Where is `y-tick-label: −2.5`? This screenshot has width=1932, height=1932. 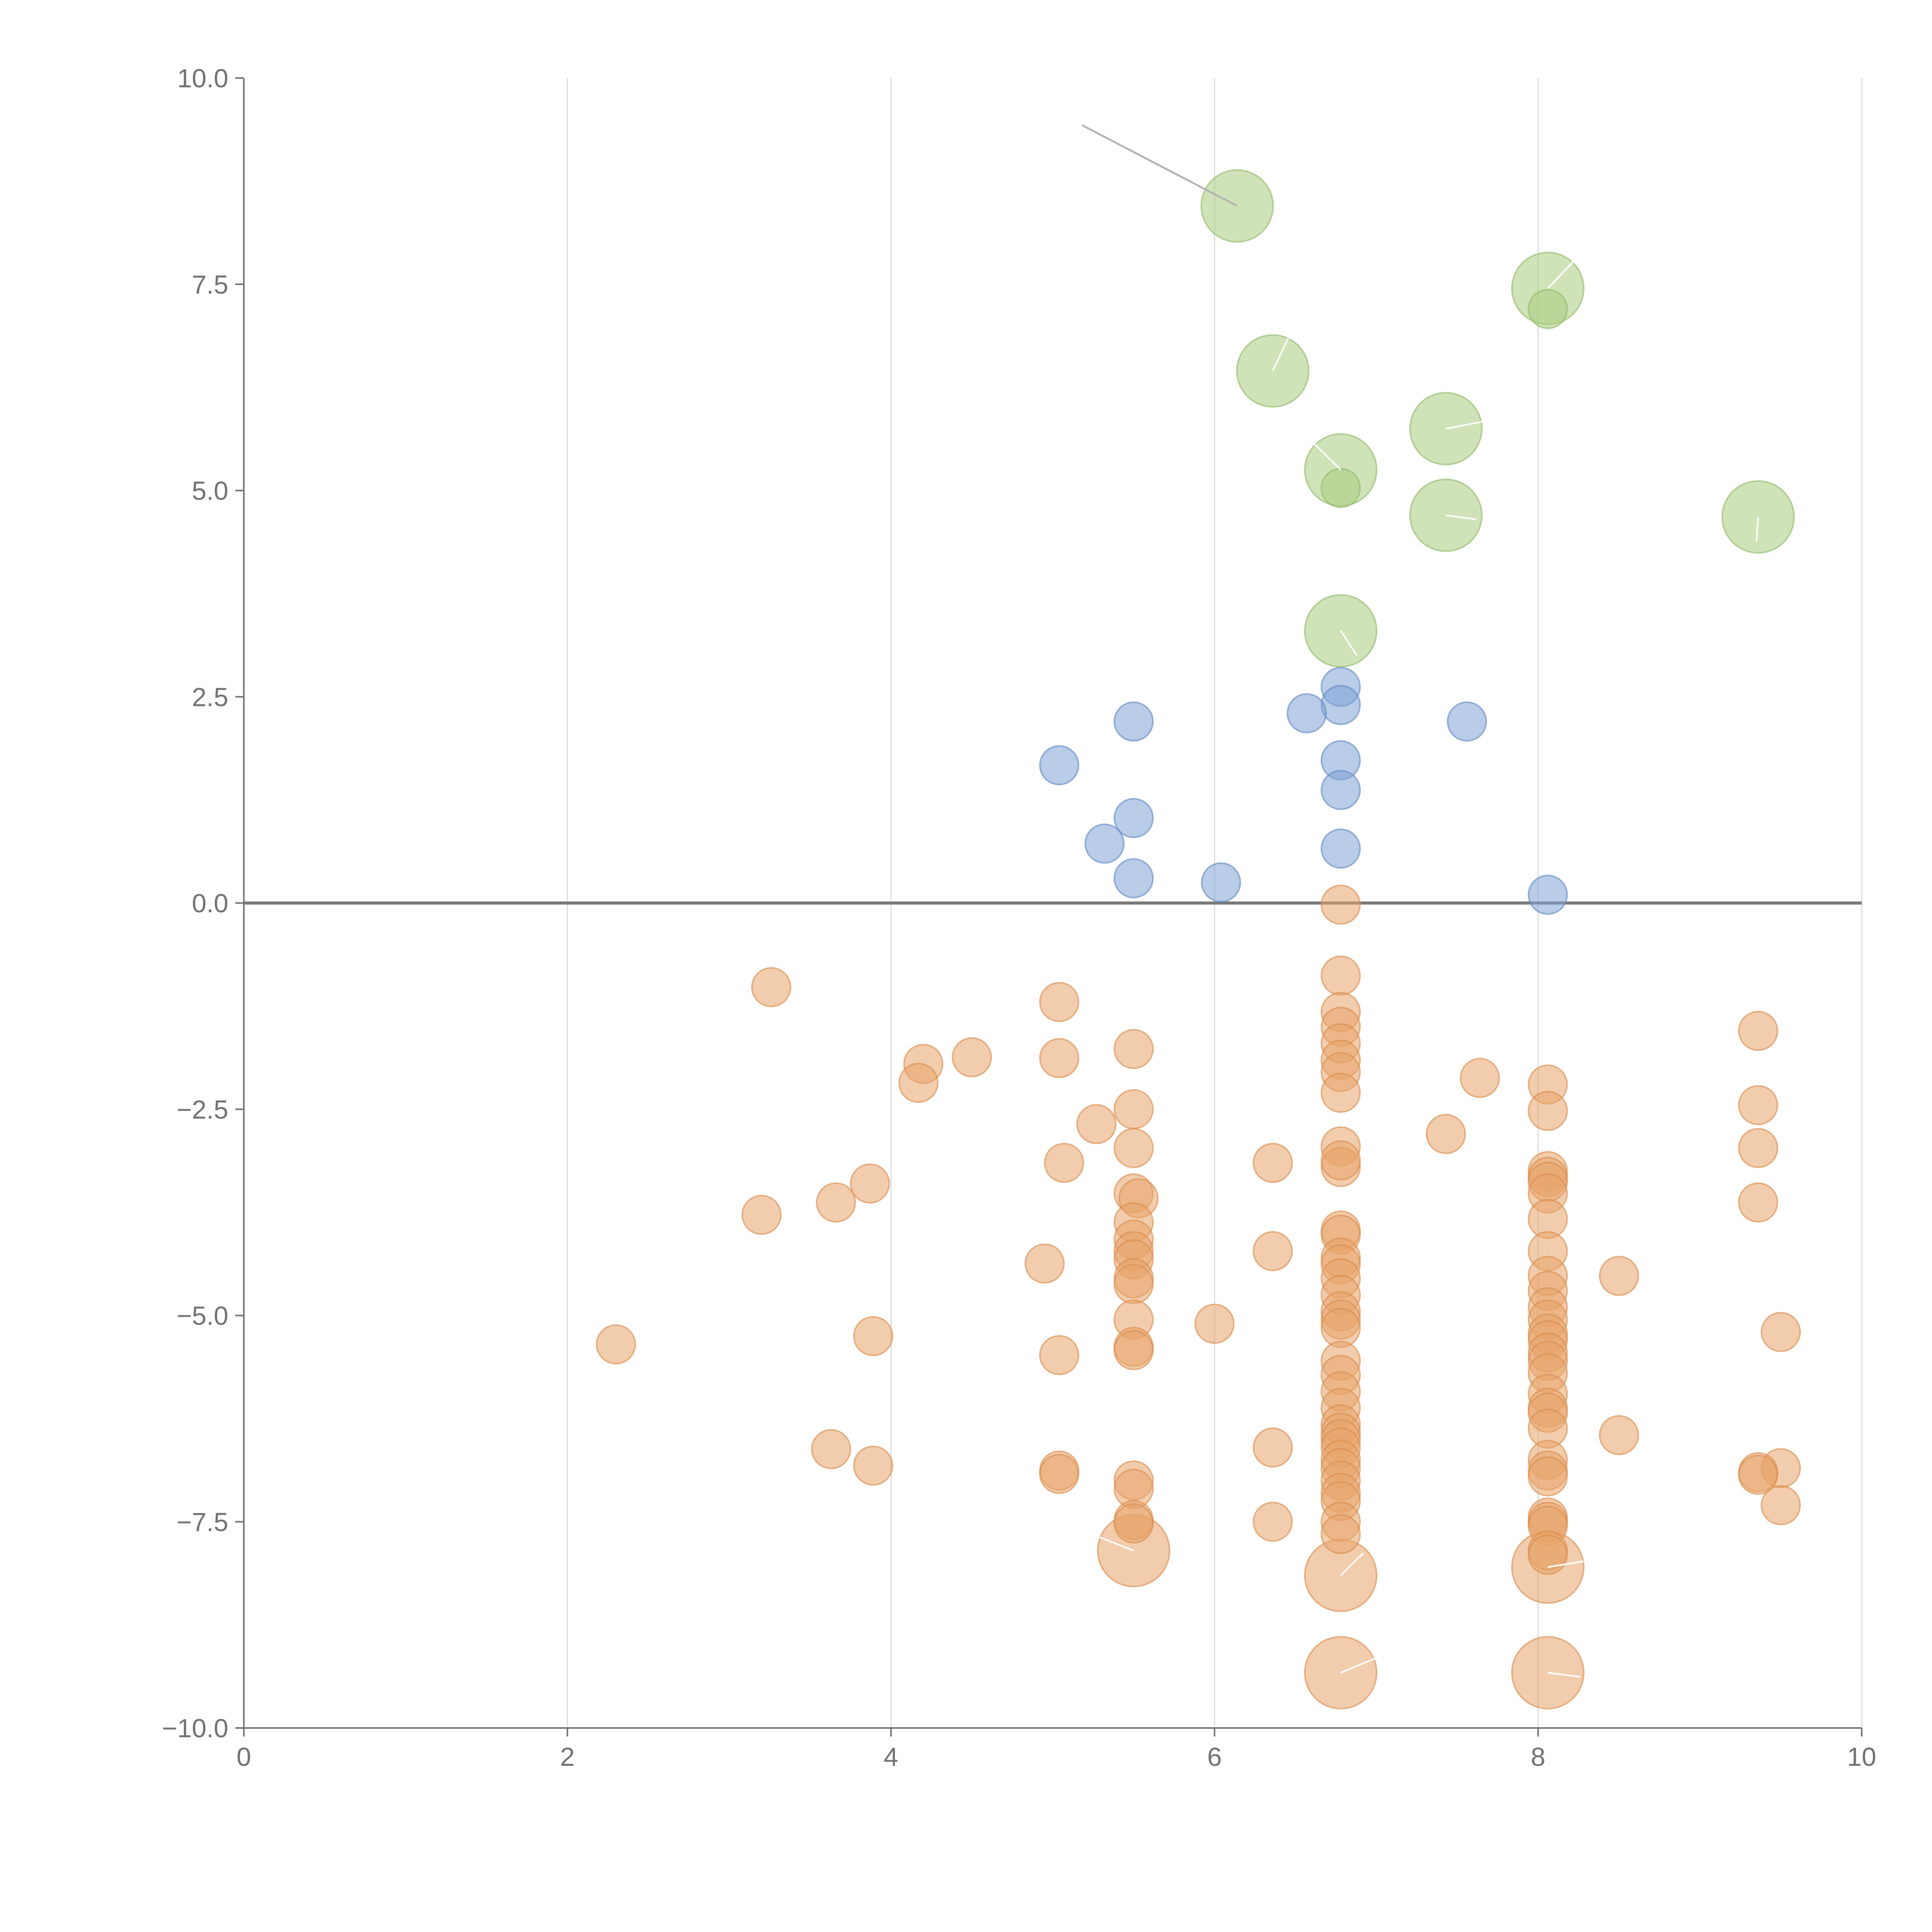 y-tick-label: −2.5 is located at coordinates (202, 1109).